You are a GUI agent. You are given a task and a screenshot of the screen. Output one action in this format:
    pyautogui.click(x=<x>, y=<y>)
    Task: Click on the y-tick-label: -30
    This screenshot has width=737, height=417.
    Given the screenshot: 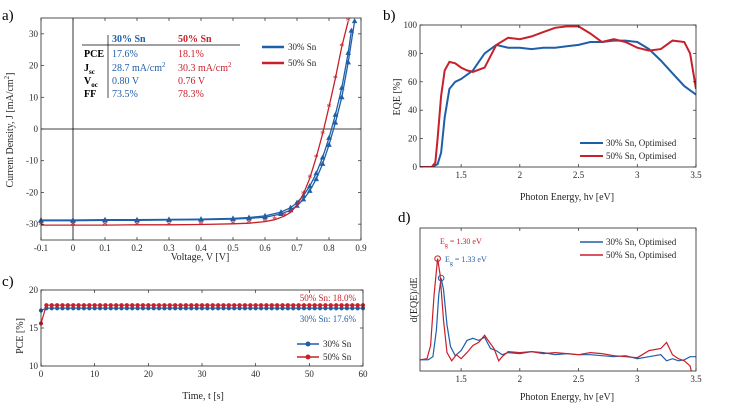 What is the action you would take?
    pyautogui.click(x=32, y=224)
    